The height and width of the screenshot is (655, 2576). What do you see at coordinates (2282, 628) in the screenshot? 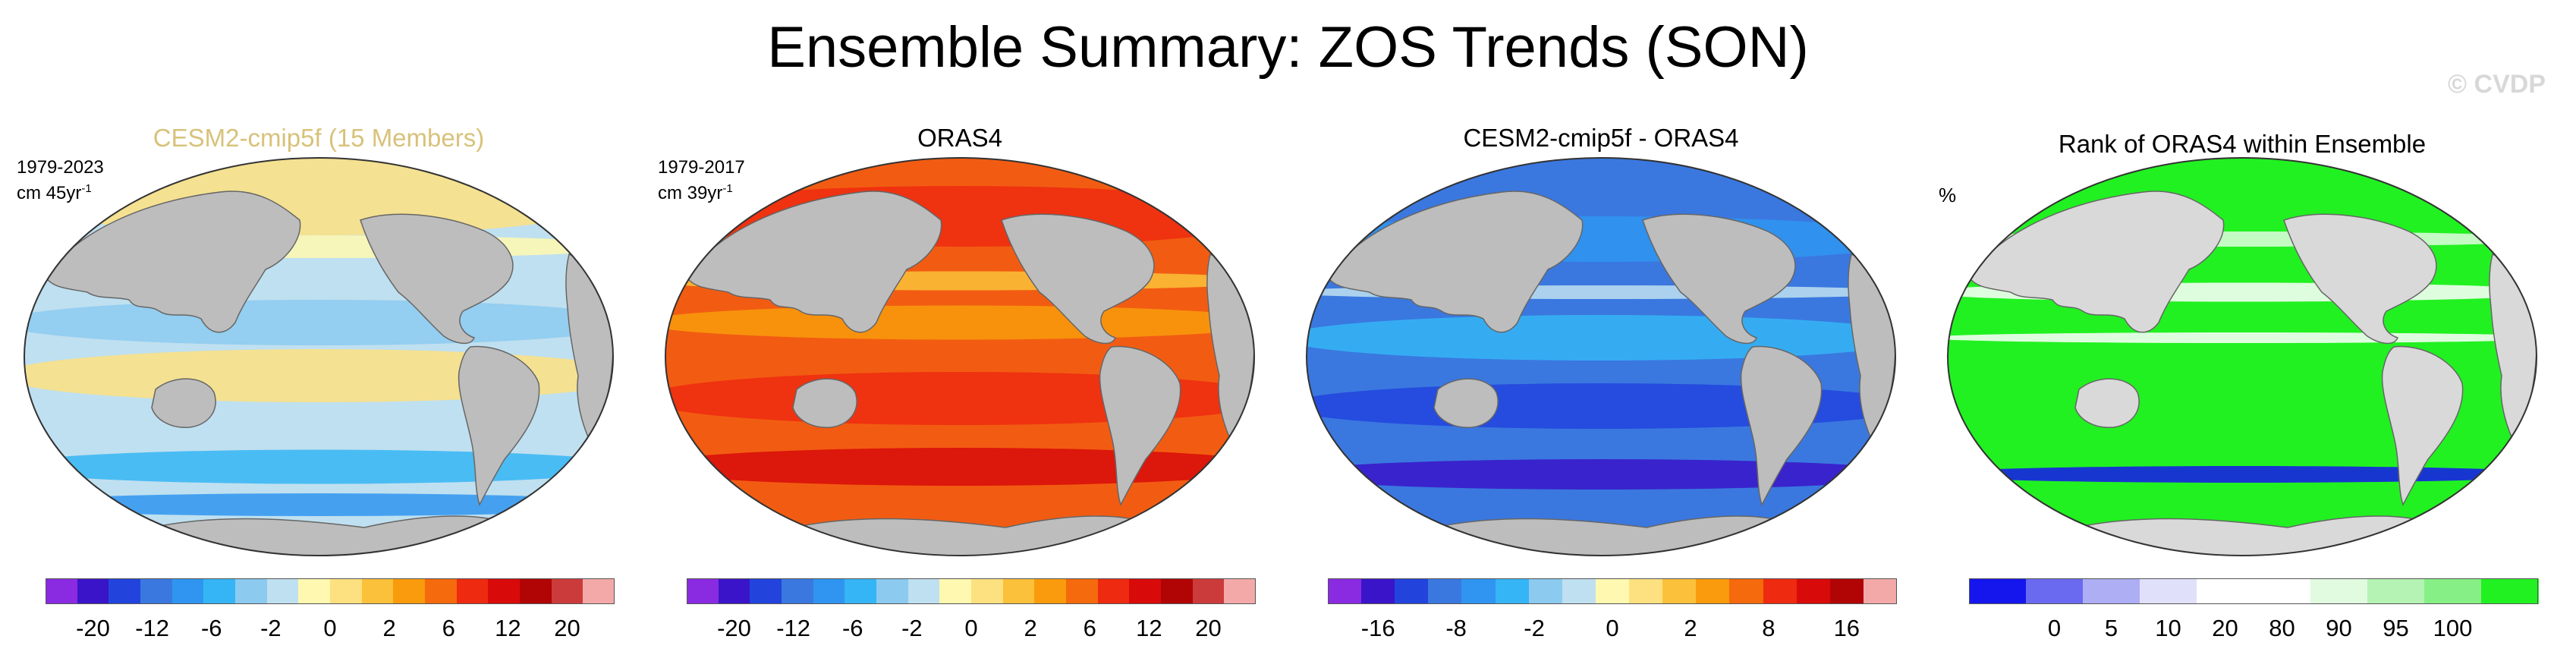
I see `colorbar-tick-label: 80` at bounding box center [2282, 628].